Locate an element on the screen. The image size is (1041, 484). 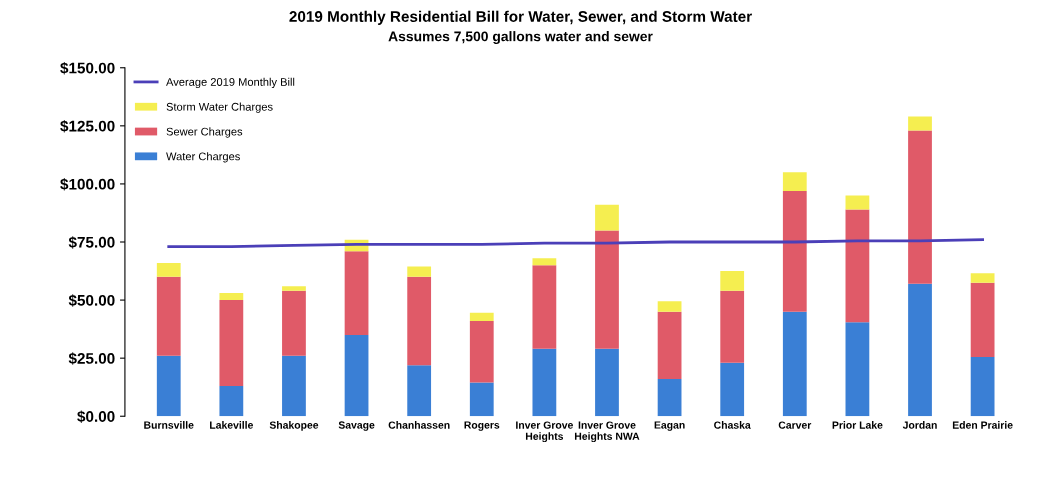
chart-subtitle: Assumes 7,500 gallons water and sewer is located at coordinates (520, 38).